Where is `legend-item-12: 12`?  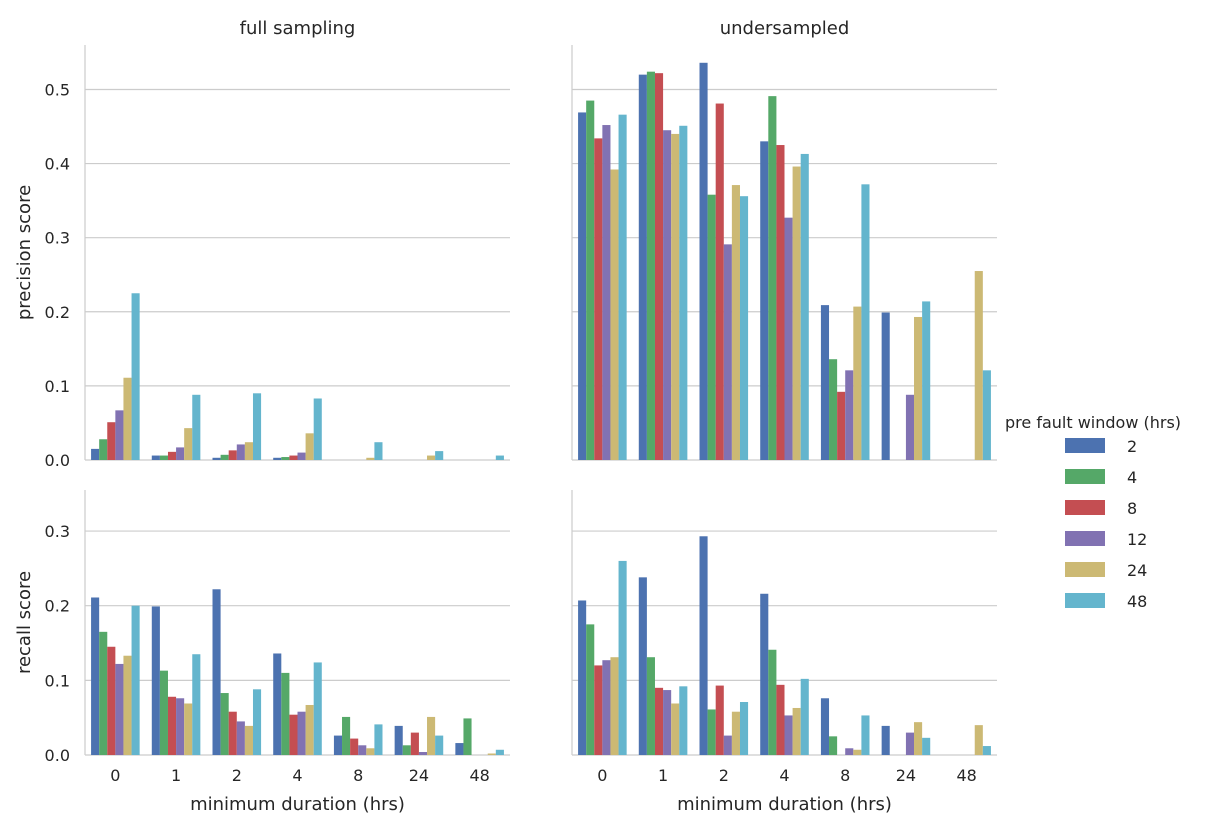 legend-item-12: 12 is located at coordinates (1106, 539).